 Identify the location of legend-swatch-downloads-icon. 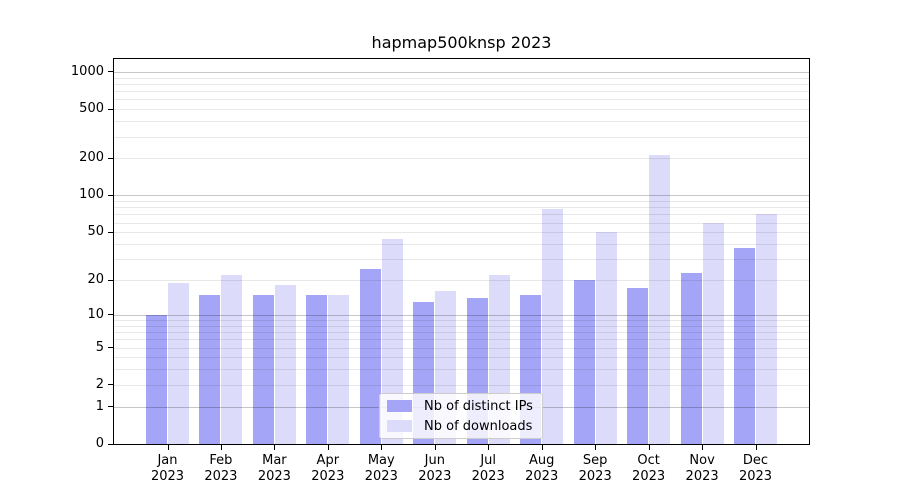
(399, 426).